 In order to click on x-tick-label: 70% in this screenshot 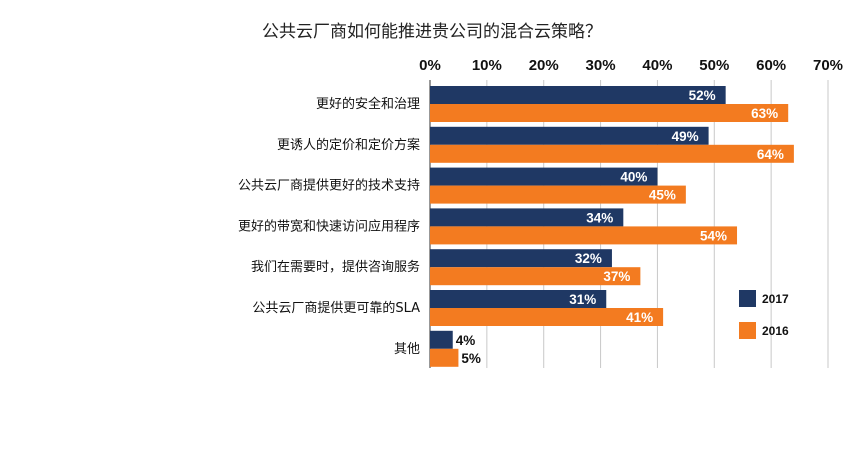, I will do `click(828, 65)`.